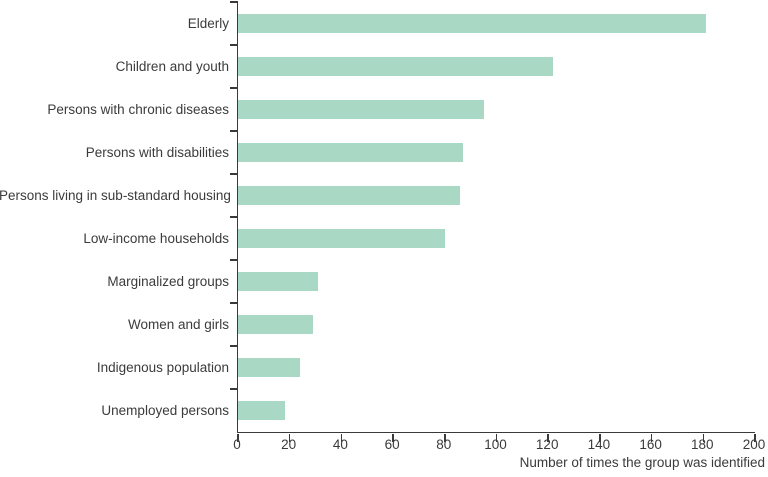  Describe the element at coordinates (444, 444) in the screenshot. I see `x-axis-tick-label: 80` at that location.